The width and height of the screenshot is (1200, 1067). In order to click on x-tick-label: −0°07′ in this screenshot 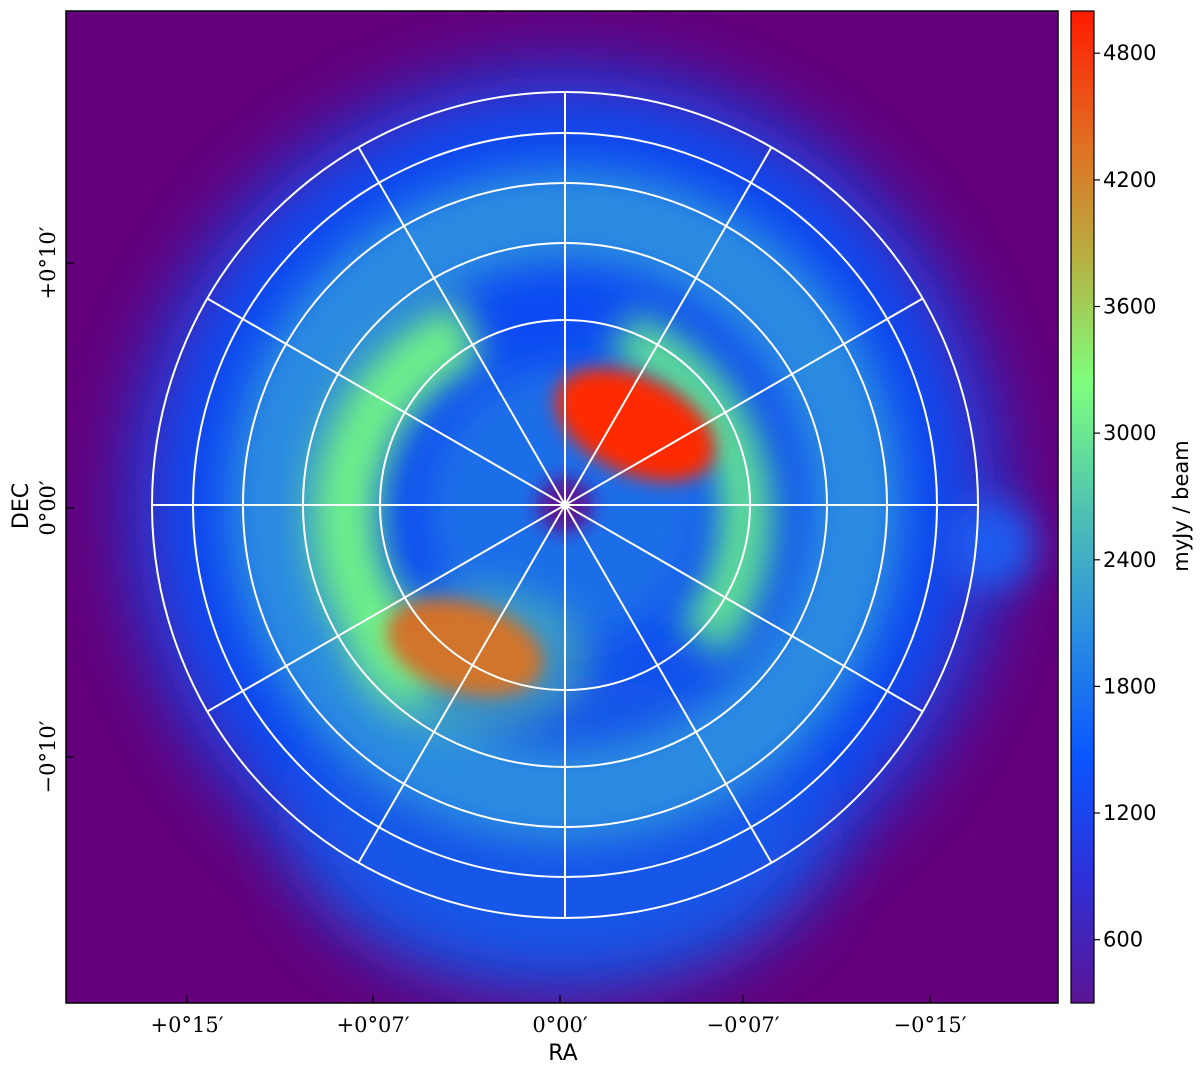, I will do `click(743, 1025)`.